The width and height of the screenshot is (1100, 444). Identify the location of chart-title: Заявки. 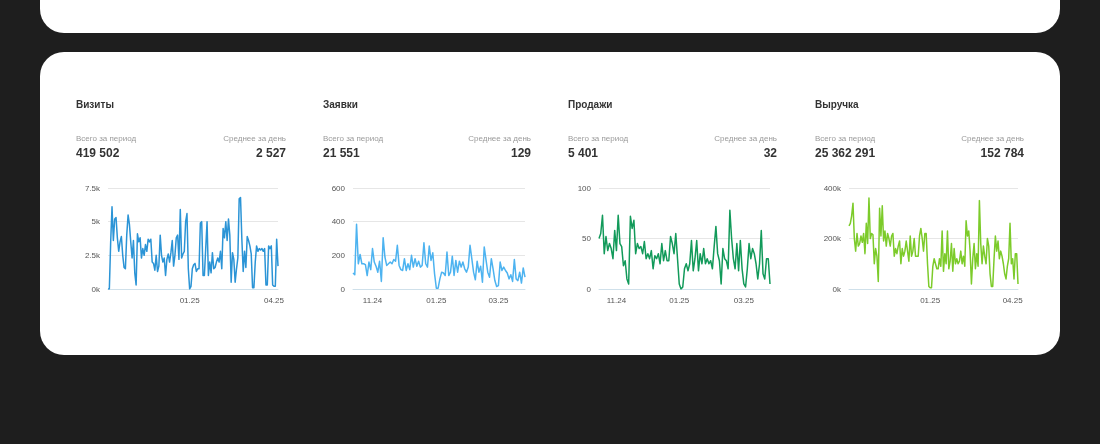
(340, 104).